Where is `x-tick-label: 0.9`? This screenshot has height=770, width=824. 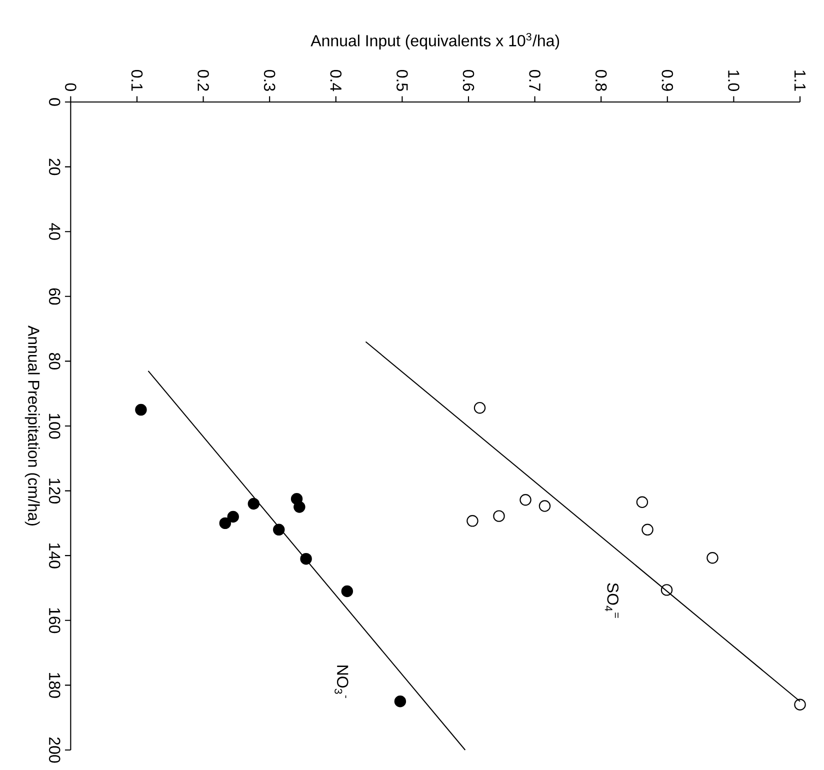
x-tick-label: 0.9 is located at coordinates (668, 80).